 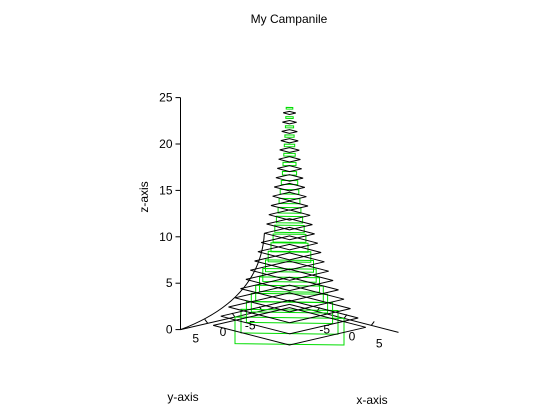 What do you see at coordinates (195, 338) in the screenshot?
I see `y-tick-label: 5` at bounding box center [195, 338].